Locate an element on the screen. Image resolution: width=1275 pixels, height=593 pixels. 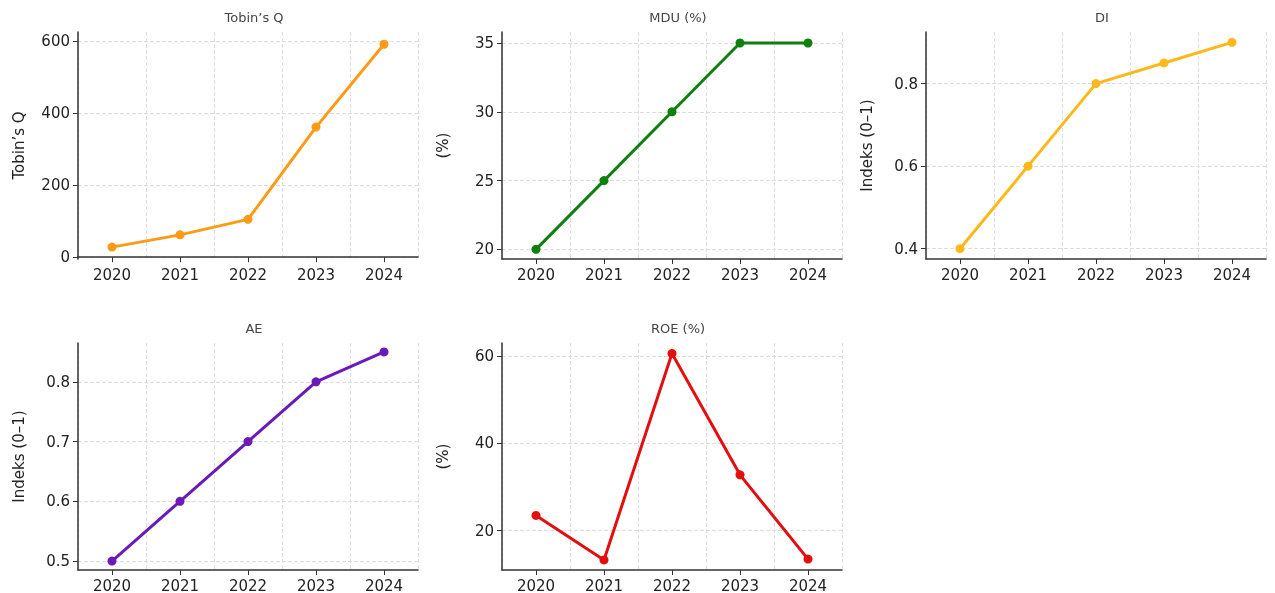
y-tick-label: 0.5 is located at coordinates (58, 561).